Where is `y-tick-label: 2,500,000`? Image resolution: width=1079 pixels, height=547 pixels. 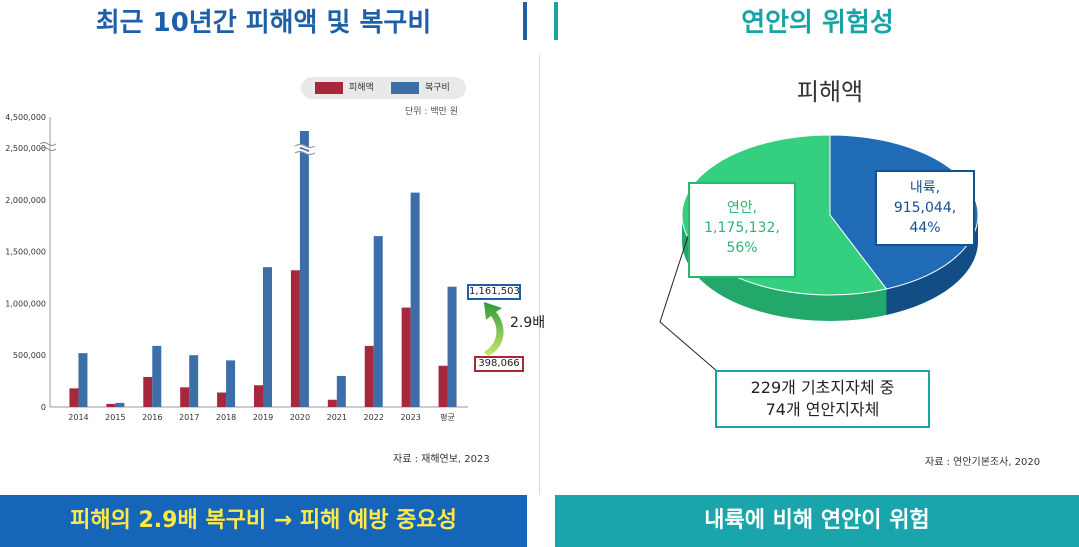
y-tick-label: 2,500,000 is located at coordinates (25, 148).